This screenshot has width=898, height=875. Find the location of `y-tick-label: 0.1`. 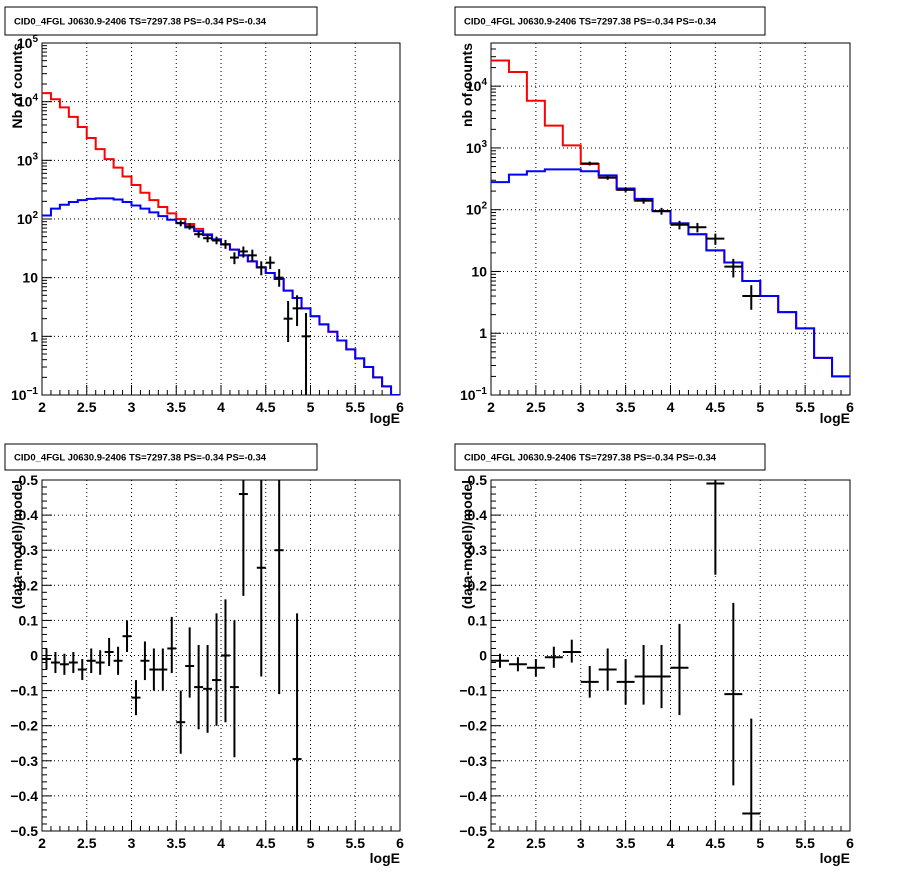

y-tick-label: 0.1 is located at coordinates (29, 620).